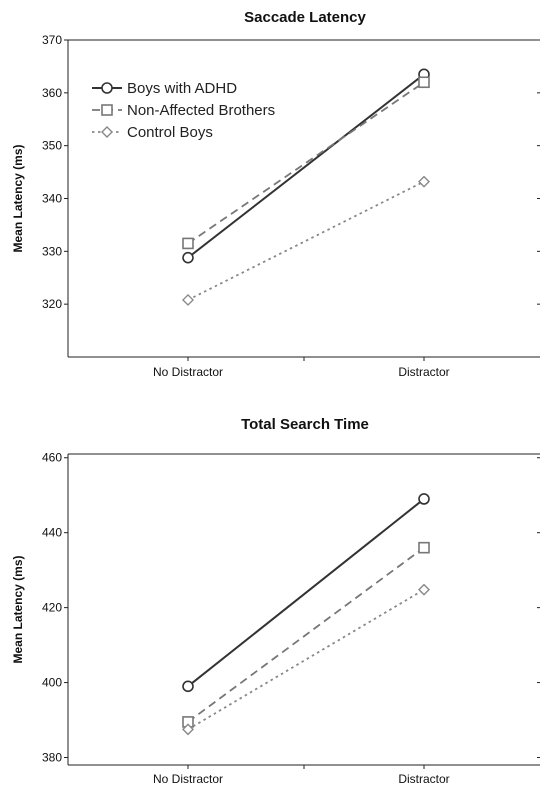 The height and width of the screenshot is (788, 540). What do you see at coordinates (182, 88) in the screenshot?
I see `legend-label: Boys with ADHD` at bounding box center [182, 88].